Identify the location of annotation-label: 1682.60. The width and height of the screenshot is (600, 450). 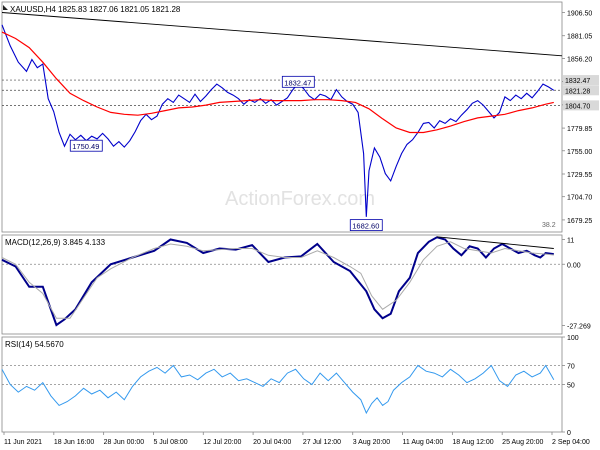
(365, 226).